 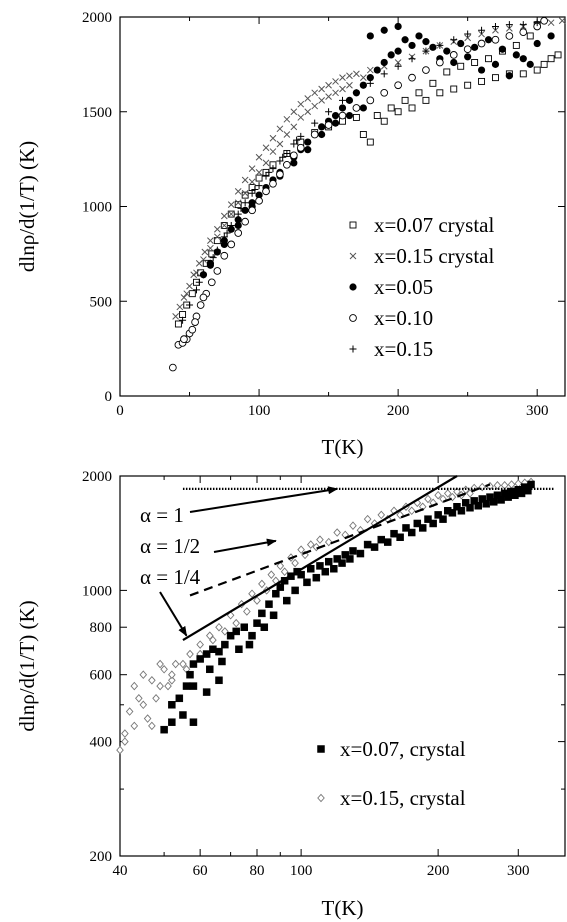 What do you see at coordinates (257, 871) in the screenshot?
I see `bottom-x-tick-label: 80` at bounding box center [257, 871].